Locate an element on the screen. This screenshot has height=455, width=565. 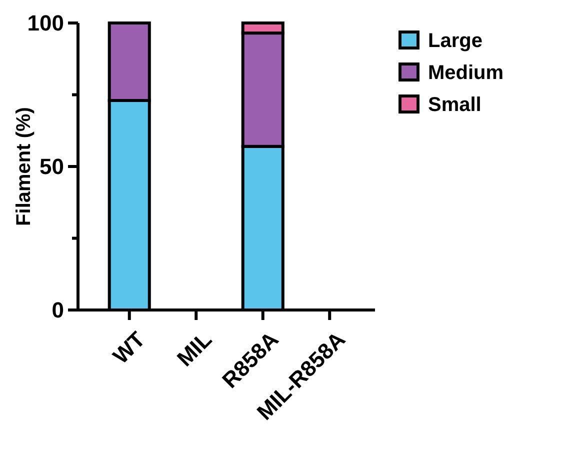
x-tick-label: MIL is located at coordinates (194, 349).